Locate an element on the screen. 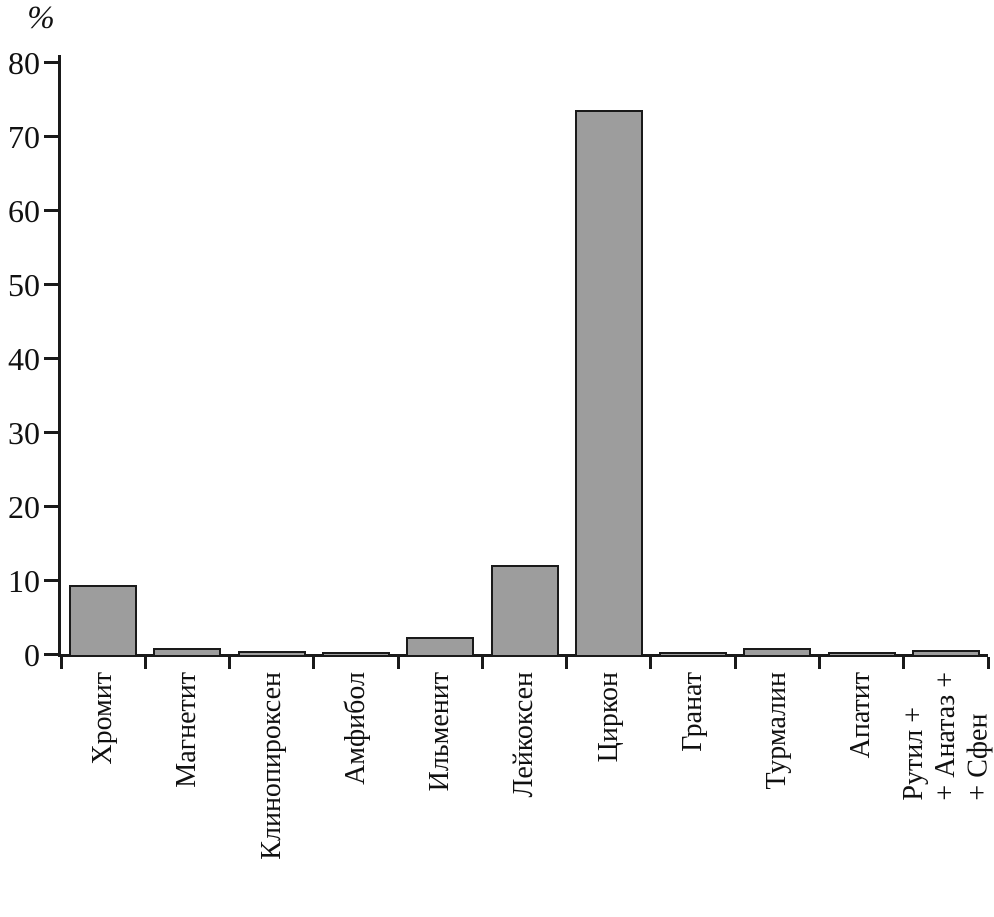 The image size is (994, 917). x-axis-category-label: Хромит is located at coordinates (103, 794).